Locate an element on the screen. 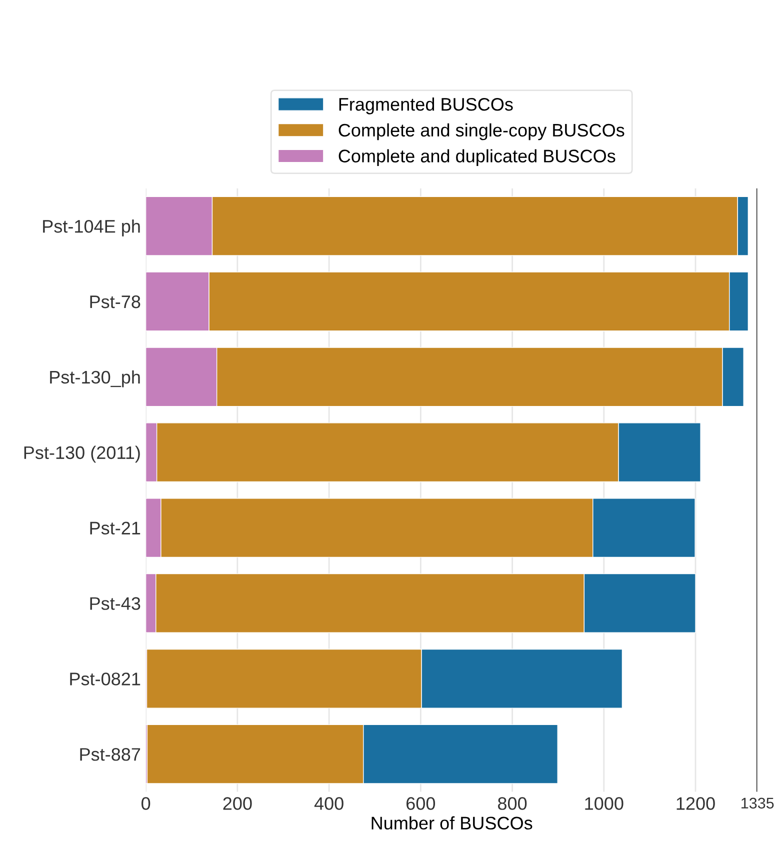  x-tick-label: 800 is located at coordinates (512, 803).